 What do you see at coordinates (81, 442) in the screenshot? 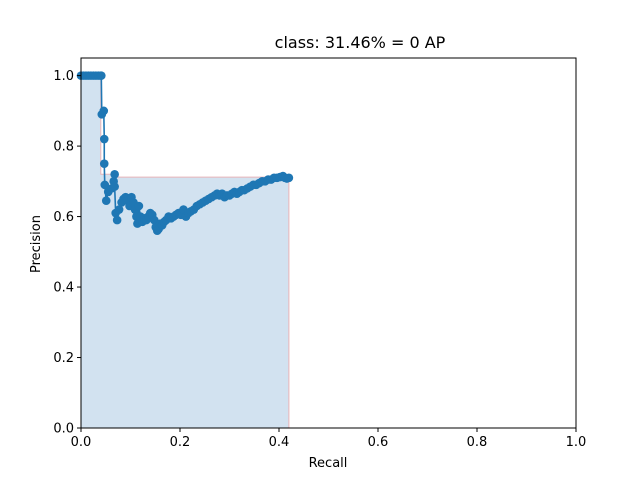
I see `x-tick-label: 0.0` at bounding box center [81, 442].